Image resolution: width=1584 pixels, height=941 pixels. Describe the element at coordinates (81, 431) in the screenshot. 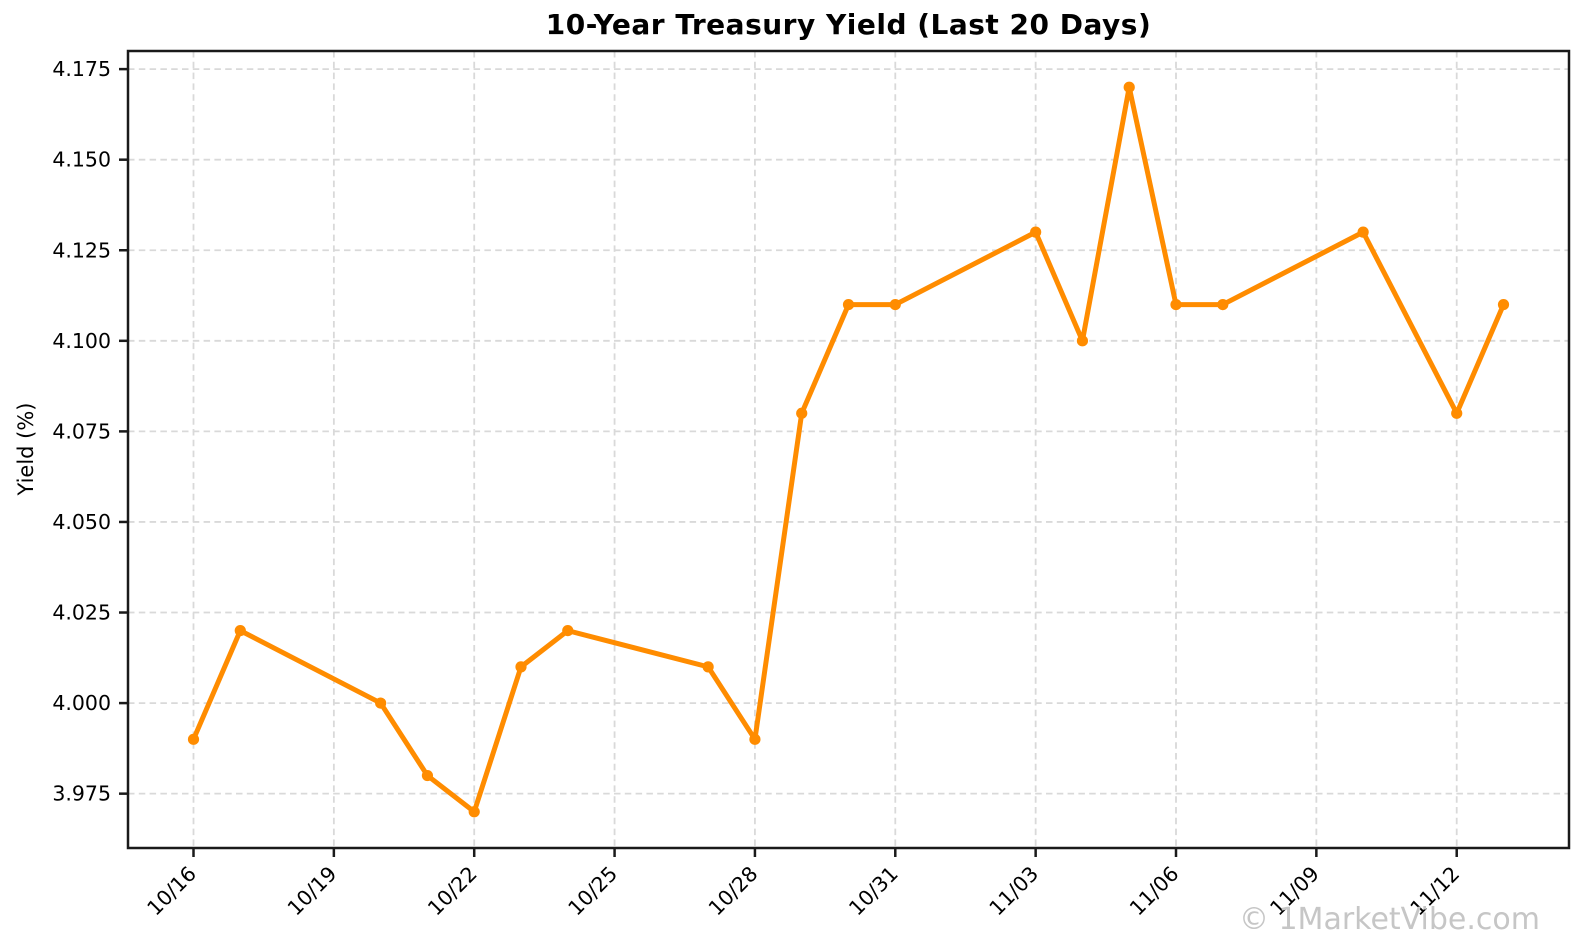

I see `y-tick-label: 4.075` at that location.